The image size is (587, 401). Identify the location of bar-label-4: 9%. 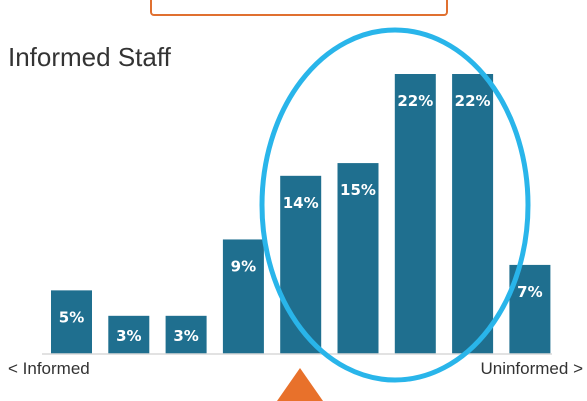
(243, 266).